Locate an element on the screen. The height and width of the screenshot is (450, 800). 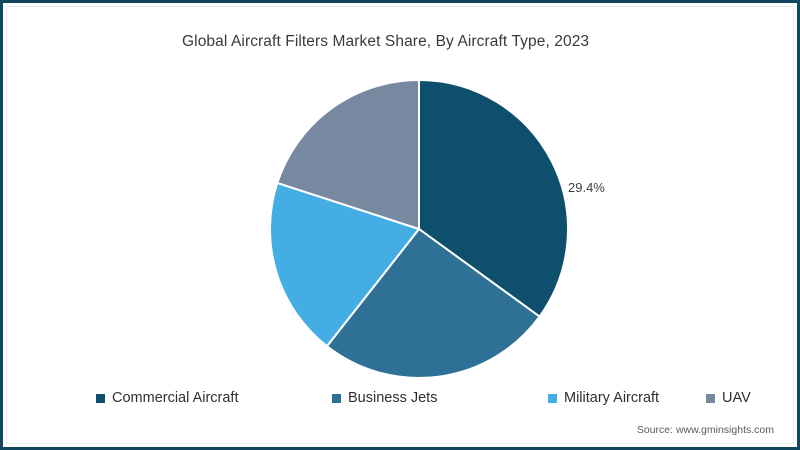
legend-item: Commercial Aircraft is located at coordinates (167, 398).